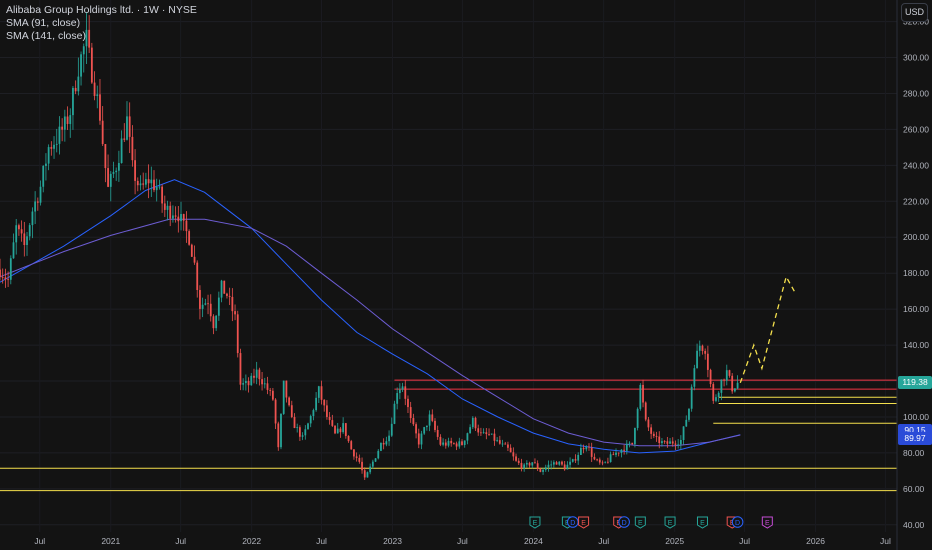 Image resolution: width=932 pixels, height=550 pixels. Describe the element at coordinates (916, 417) in the screenshot. I see `y-tick-label: 100.00` at that location.